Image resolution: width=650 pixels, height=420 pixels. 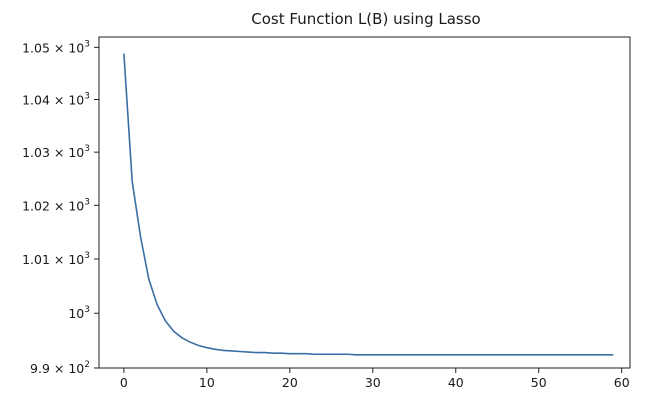 I want to click on y-tick-label: 1.03 × 103, so click(x=56, y=152).